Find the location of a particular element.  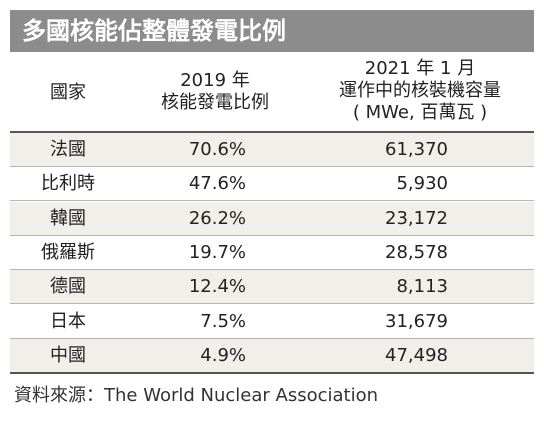

header-rule is located at coordinates (272, 132).